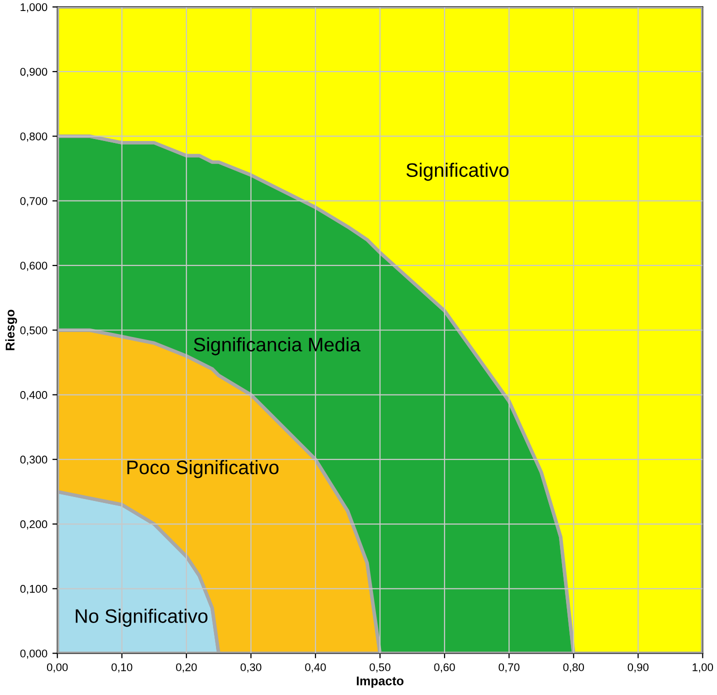  What do you see at coordinates (34, 73) in the screenshot?
I see `y-tick-label: 0,900` at bounding box center [34, 73].